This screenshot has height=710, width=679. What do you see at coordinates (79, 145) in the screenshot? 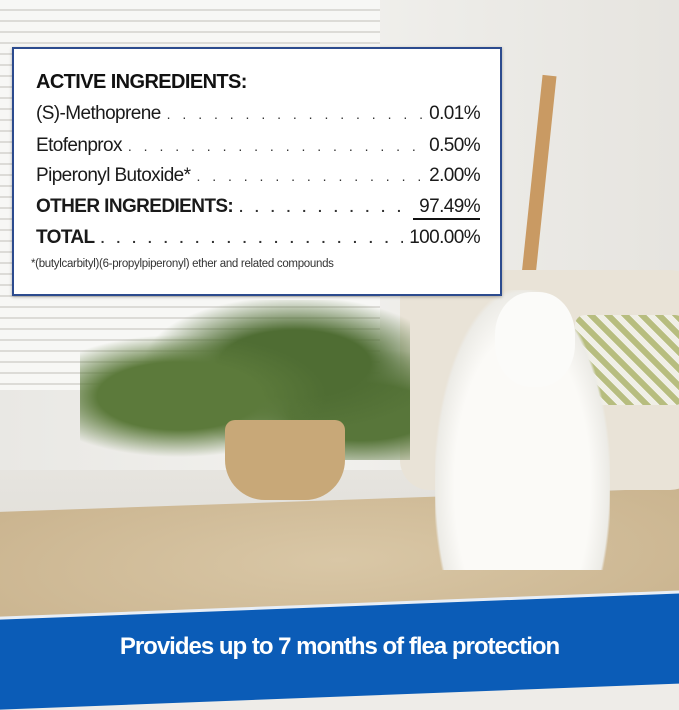
I see `ingredient-name: Etofenprox` at bounding box center [79, 145].